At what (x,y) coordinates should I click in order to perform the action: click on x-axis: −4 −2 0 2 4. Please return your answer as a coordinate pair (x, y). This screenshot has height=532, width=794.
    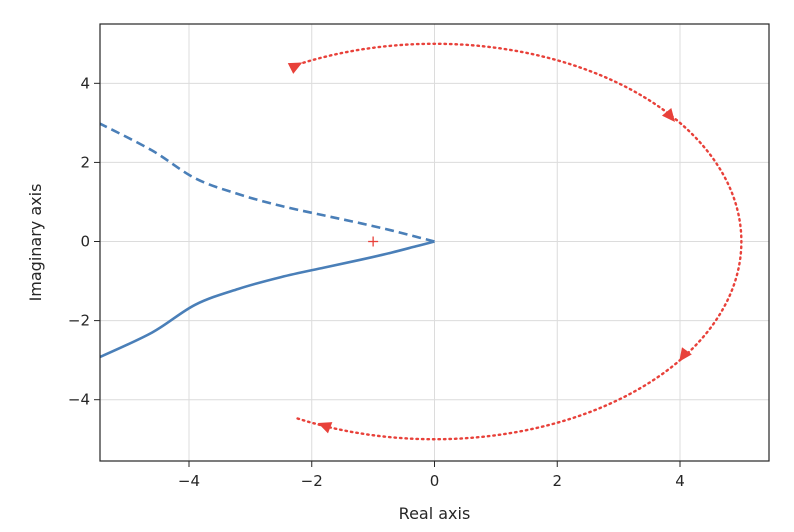
    Looking at the image, I should click on (431, 475).